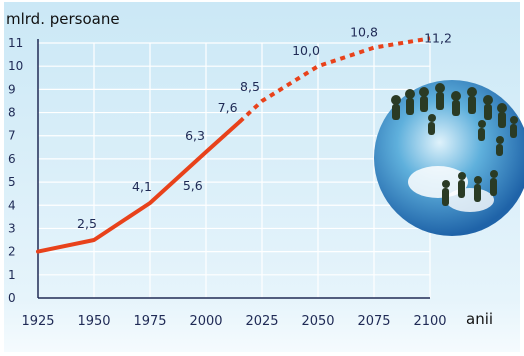  I want to click on x-tick-label: 1950, so click(93, 321).